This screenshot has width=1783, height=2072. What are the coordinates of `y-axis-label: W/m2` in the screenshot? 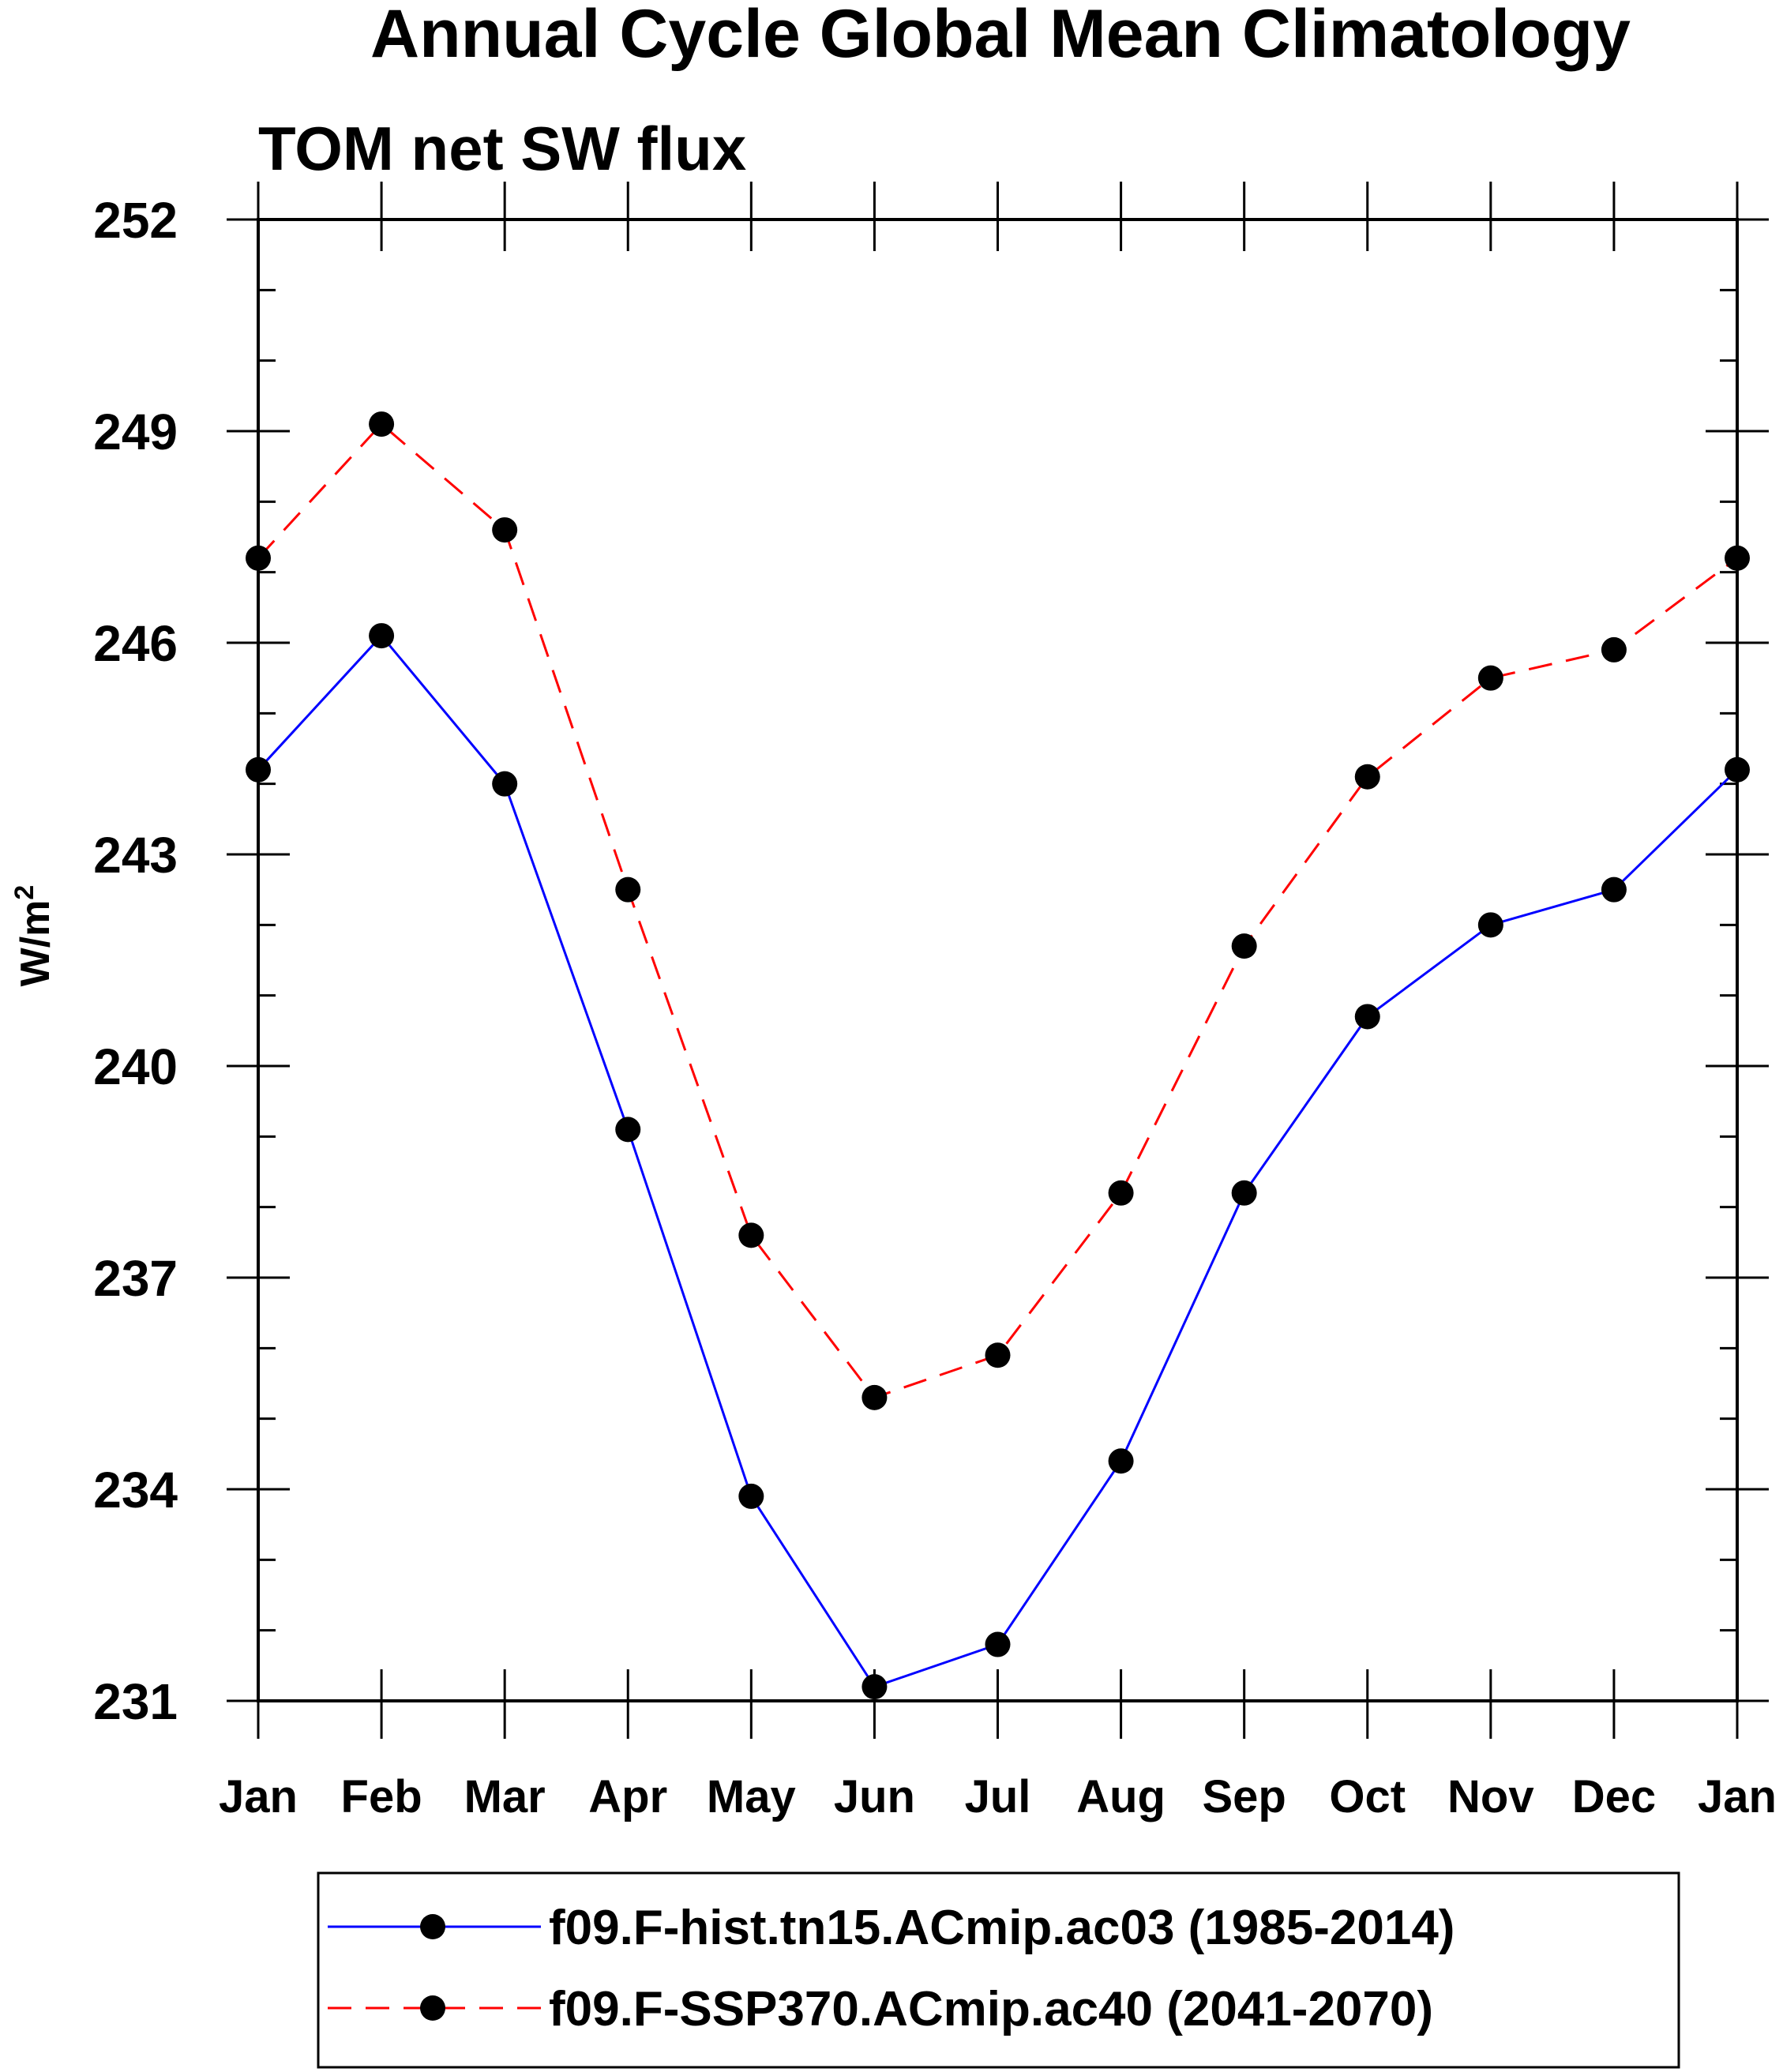 It's located at (33, 936).